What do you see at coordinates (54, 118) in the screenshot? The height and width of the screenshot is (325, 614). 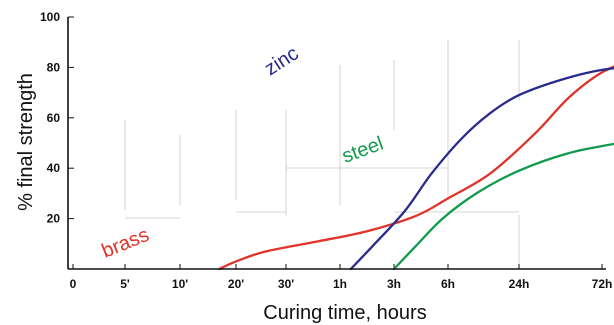 I see `y-tick-label: 60` at bounding box center [54, 118].